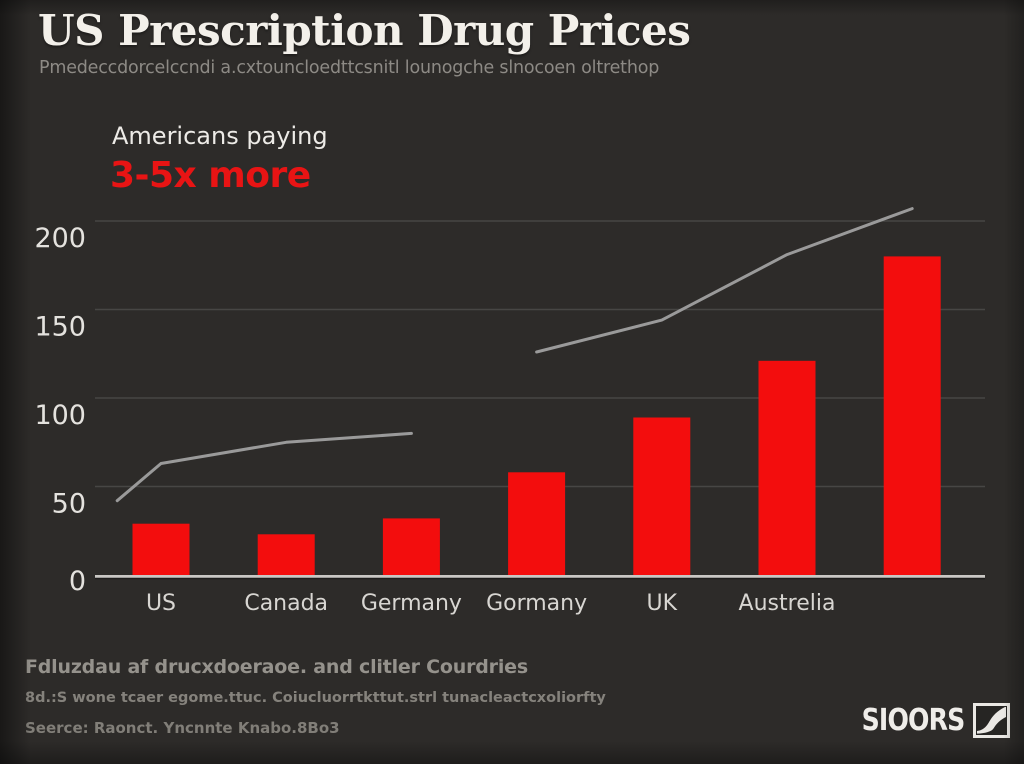 The height and width of the screenshot is (764, 1024). What do you see at coordinates (411, 603) in the screenshot?
I see `x-tick-label: Germany` at bounding box center [411, 603].